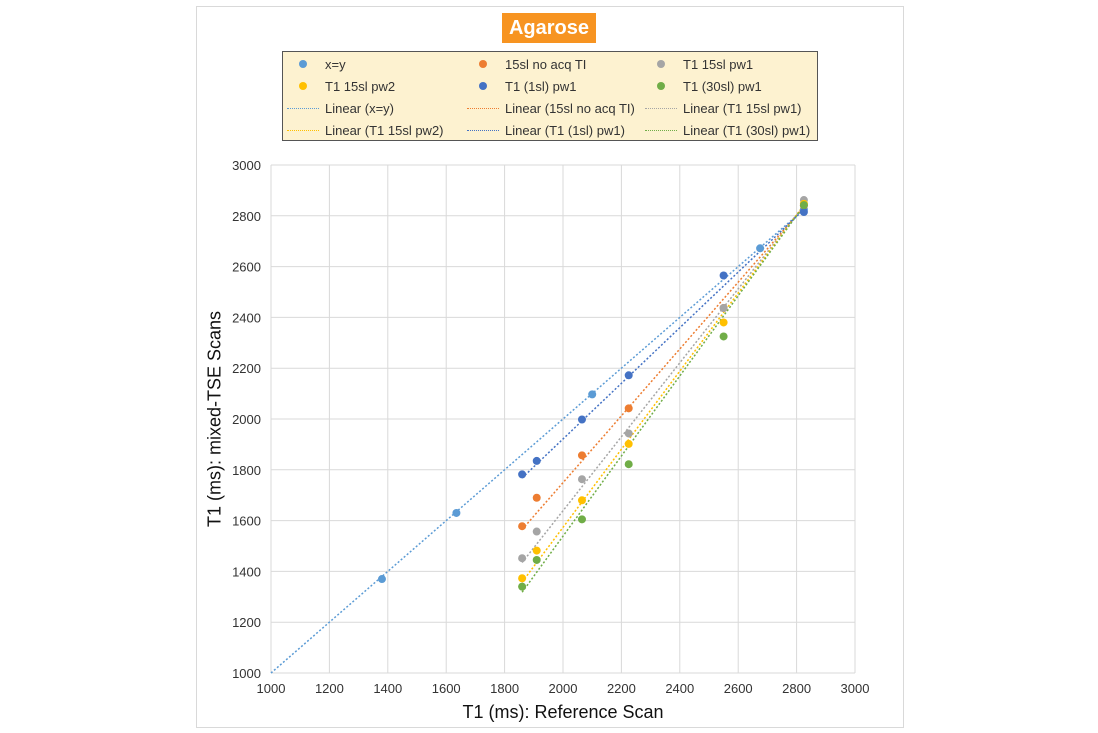  I want to click on legend-label: Linear (T1 15sl pw2), so click(384, 130).